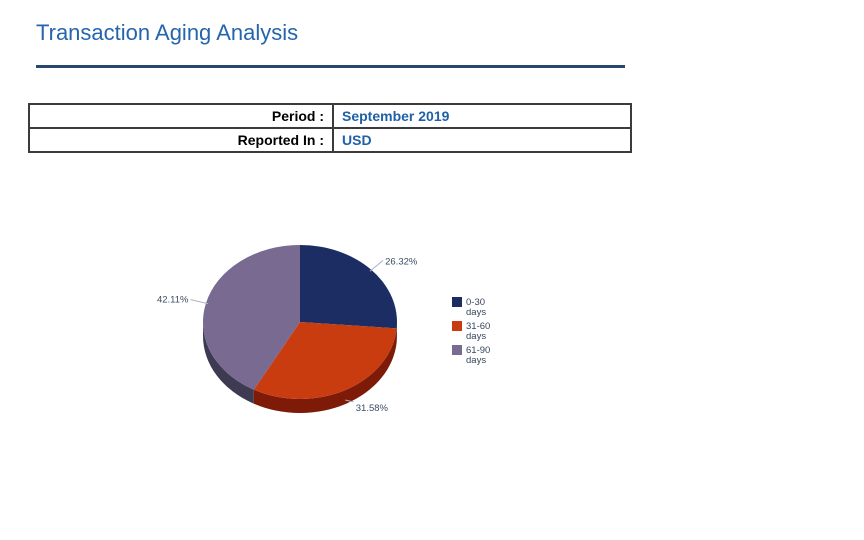 This screenshot has height=540, width=864. Describe the element at coordinates (173, 300) in the screenshot. I see `pie-percent-label-61-90-days: 42.11%` at that location.